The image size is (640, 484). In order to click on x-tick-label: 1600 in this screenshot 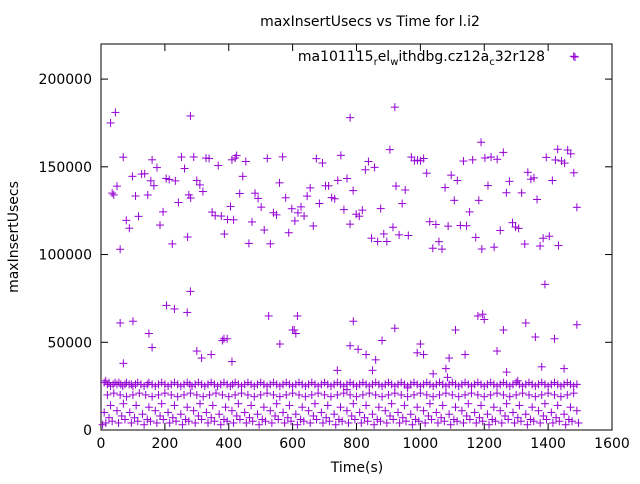, I will do `click(612, 444)`.